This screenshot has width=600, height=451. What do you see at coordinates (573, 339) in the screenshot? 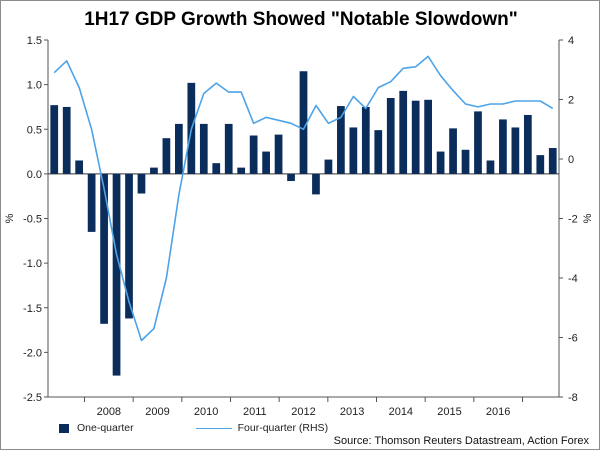
I see `right-tick-label: -6` at bounding box center [573, 339].